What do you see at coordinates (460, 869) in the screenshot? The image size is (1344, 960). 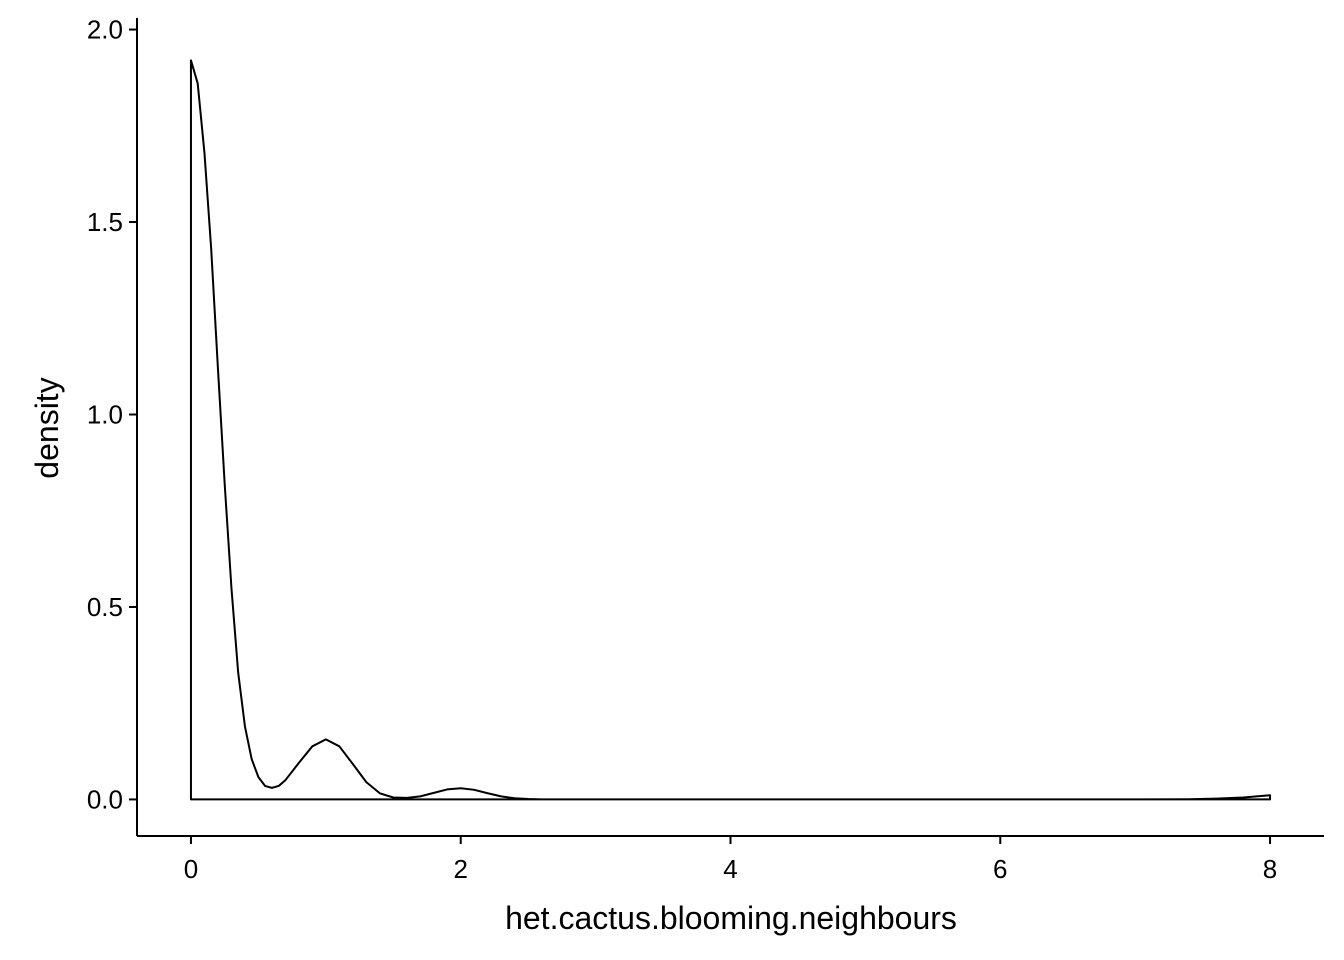 I see `x-tick-label: 2` at bounding box center [460, 869].